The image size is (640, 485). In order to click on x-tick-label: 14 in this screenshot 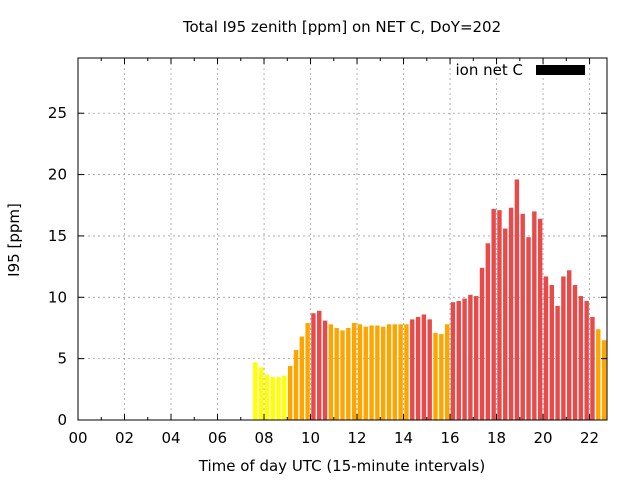, I will do `click(403, 438)`.